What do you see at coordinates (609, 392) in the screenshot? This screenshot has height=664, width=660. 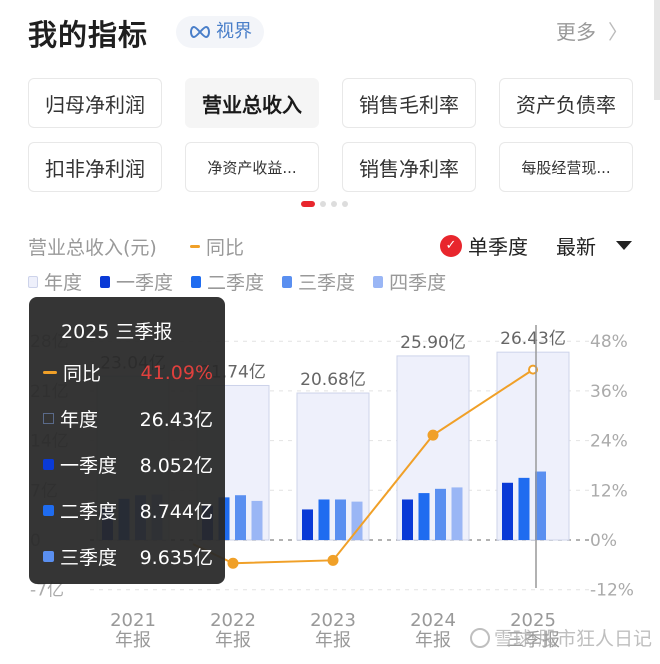 I see `y-tick-right: 36%` at bounding box center [609, 392].